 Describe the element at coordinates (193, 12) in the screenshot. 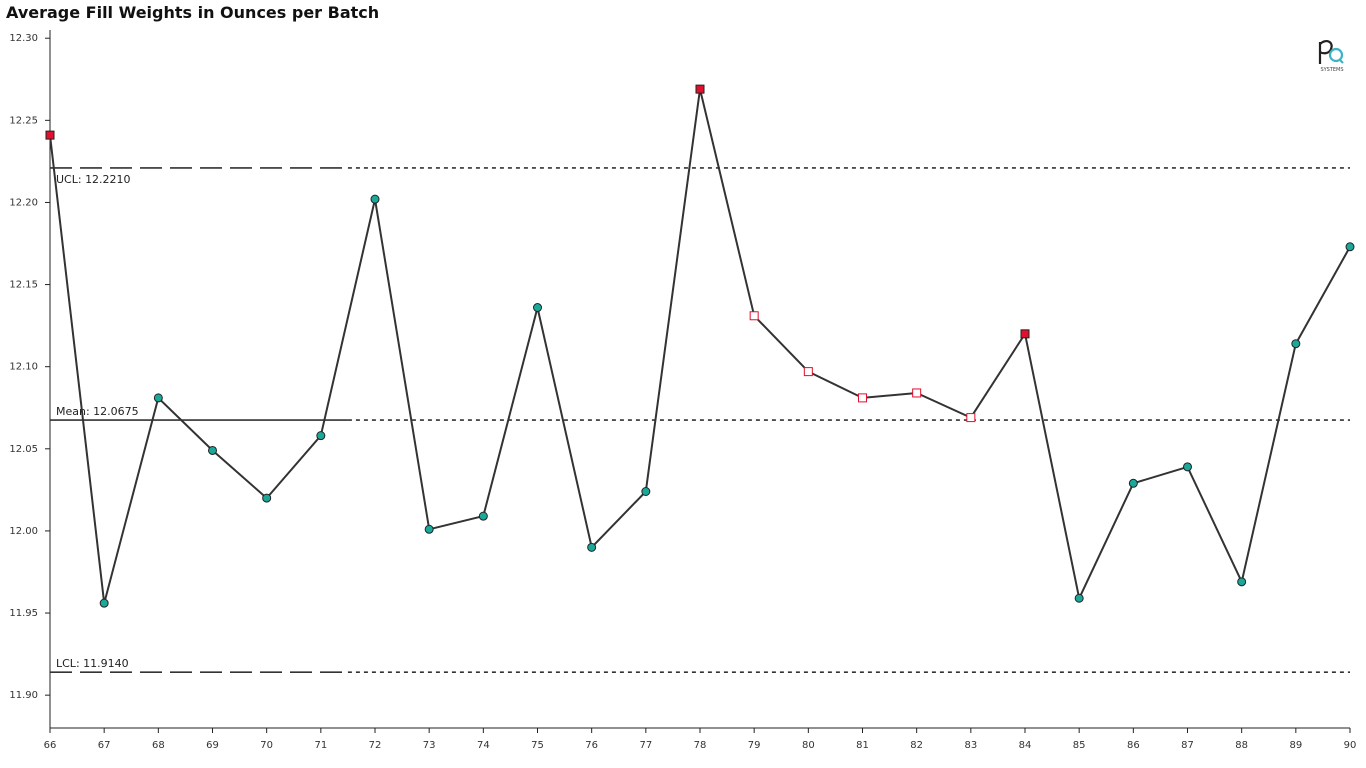

I see `chart-title: Average Fill Weights in Ounces per Batch` at that location.